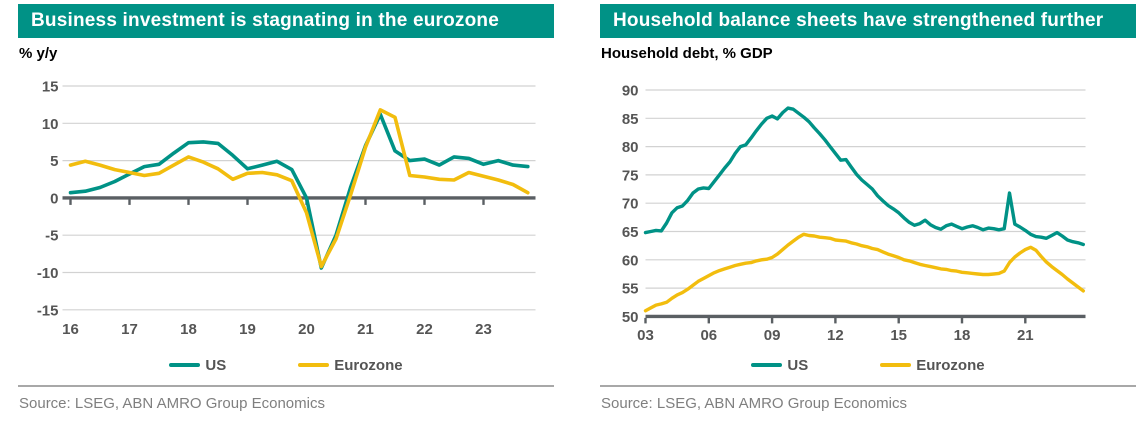 The image size is (1144, 425). I want to click on y-axis-tick-label: 85, so click(630, 119).